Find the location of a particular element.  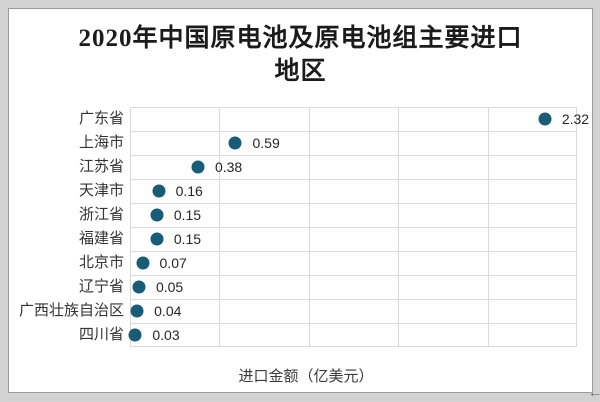

category-axis-label: 天津市 is located at coordinates (101, 190).